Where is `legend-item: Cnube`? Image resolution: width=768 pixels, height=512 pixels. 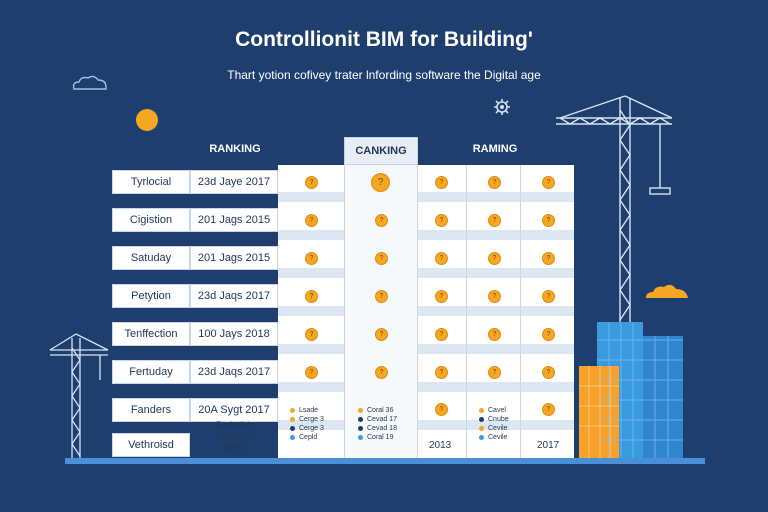
legend-item: Cnube is located at coordinates (498, 419).